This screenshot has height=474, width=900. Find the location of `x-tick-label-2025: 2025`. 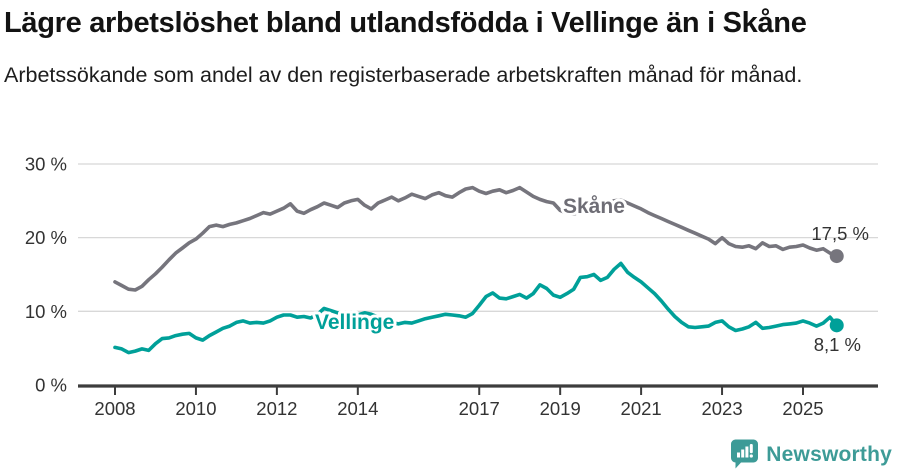

x-tick-label-2025: 2025 is located at coordinates (802, 408).